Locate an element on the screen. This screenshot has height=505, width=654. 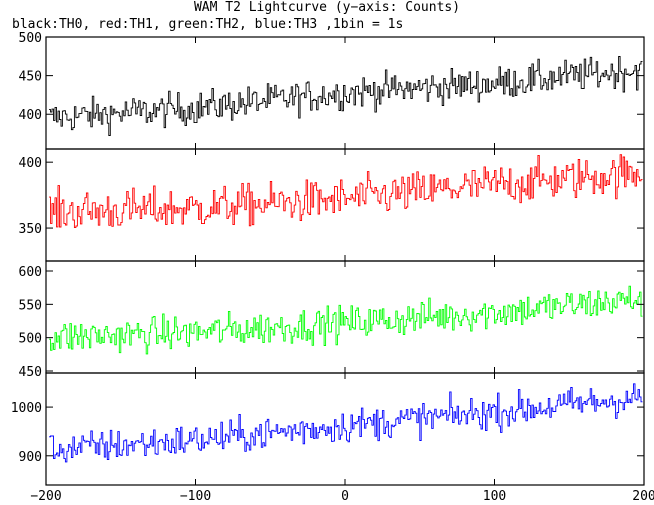
x-tick-label: 0 is located at coordinates (345, 496).